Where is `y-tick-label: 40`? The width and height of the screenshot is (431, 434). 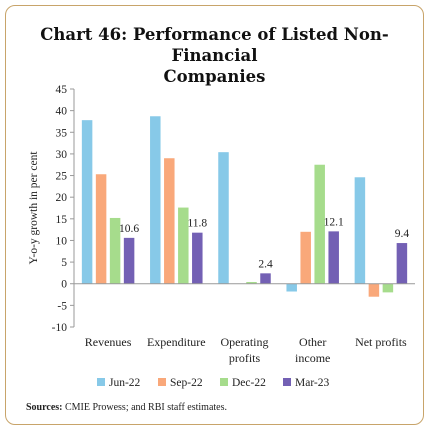 y-tick-label: 40 is located at coordinates (62, 112).